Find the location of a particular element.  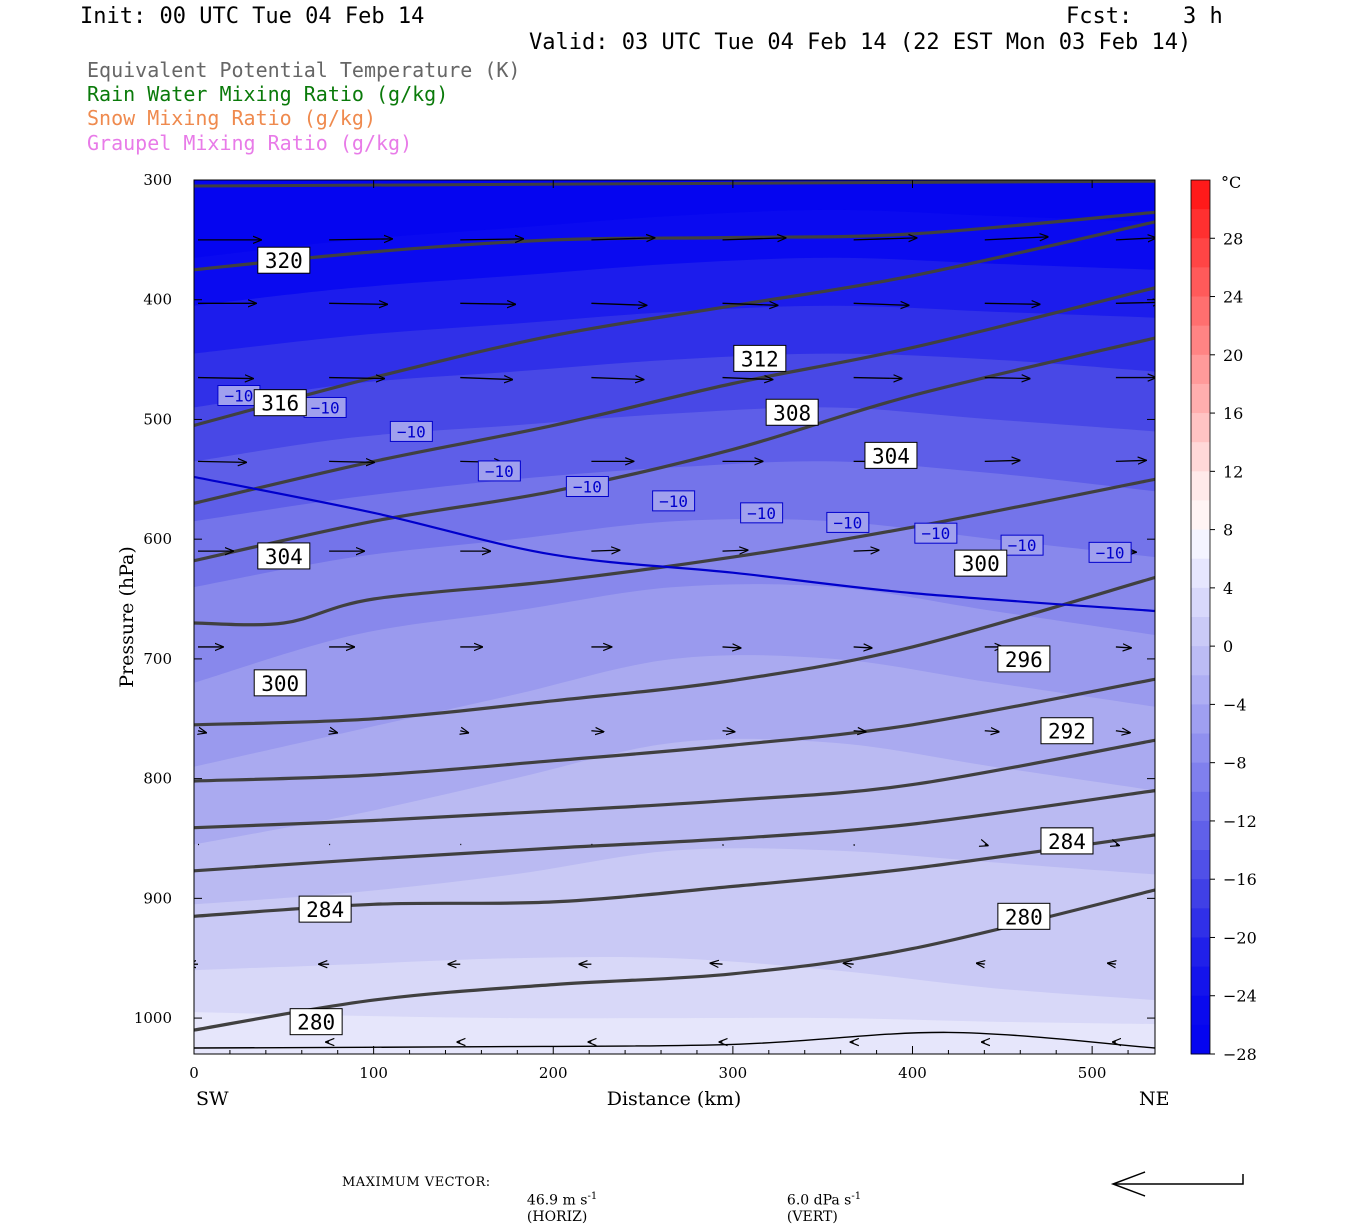

y-tick-label: 300 is located at coordinates (157, 180).